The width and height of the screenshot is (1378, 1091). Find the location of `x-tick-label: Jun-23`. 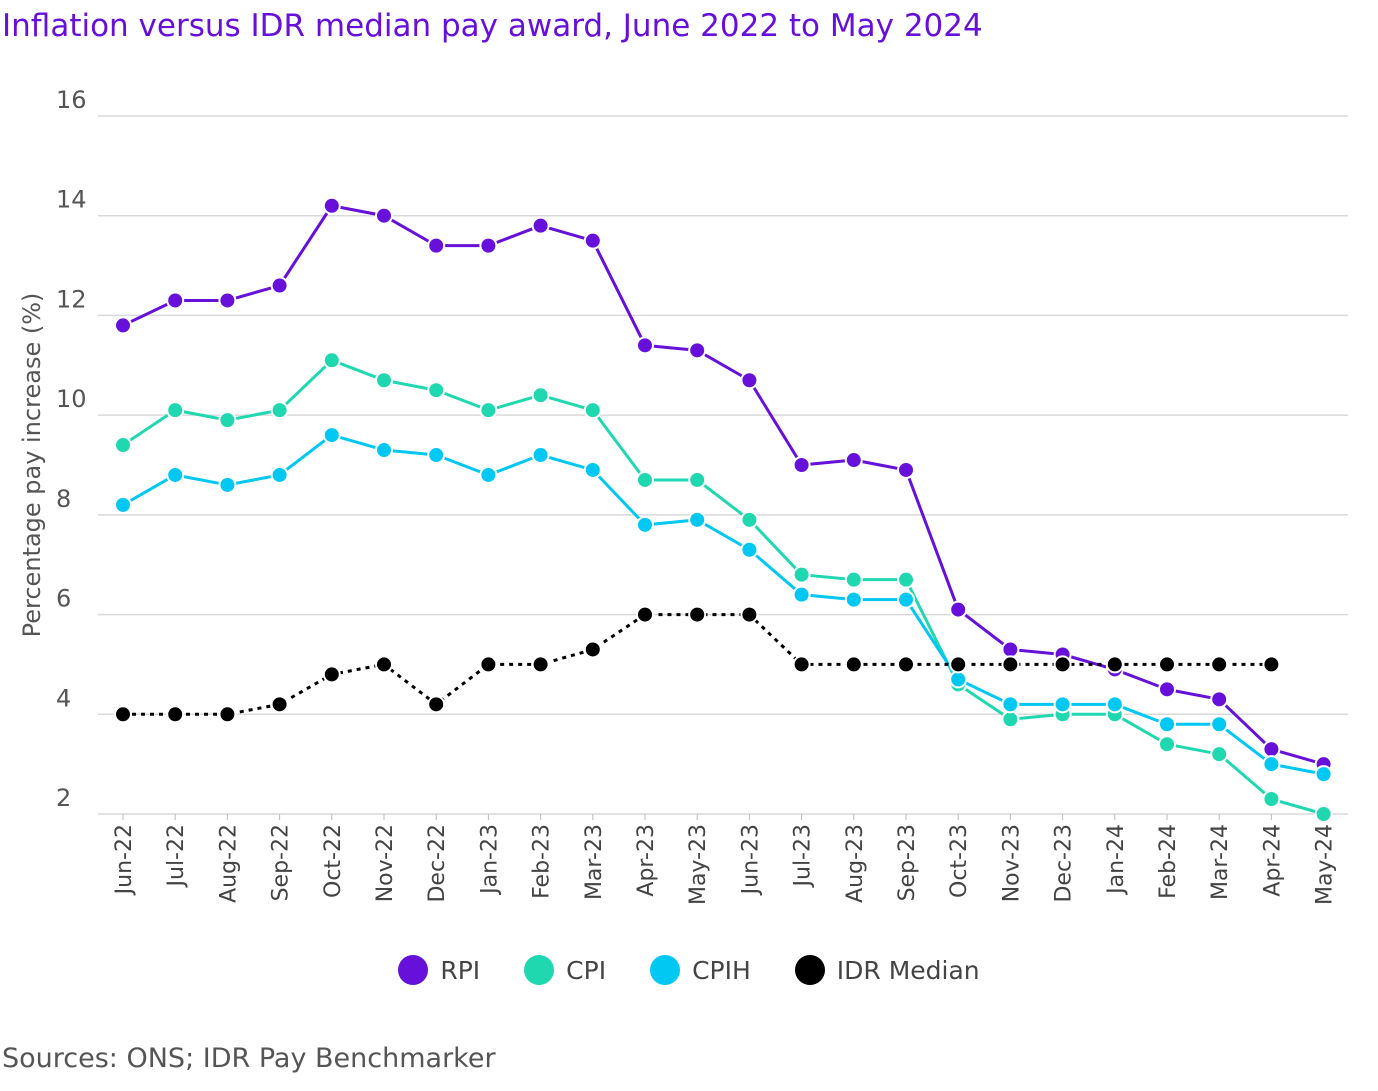

x-tick-label: Jun-23 is located at coordinates (750, 860).